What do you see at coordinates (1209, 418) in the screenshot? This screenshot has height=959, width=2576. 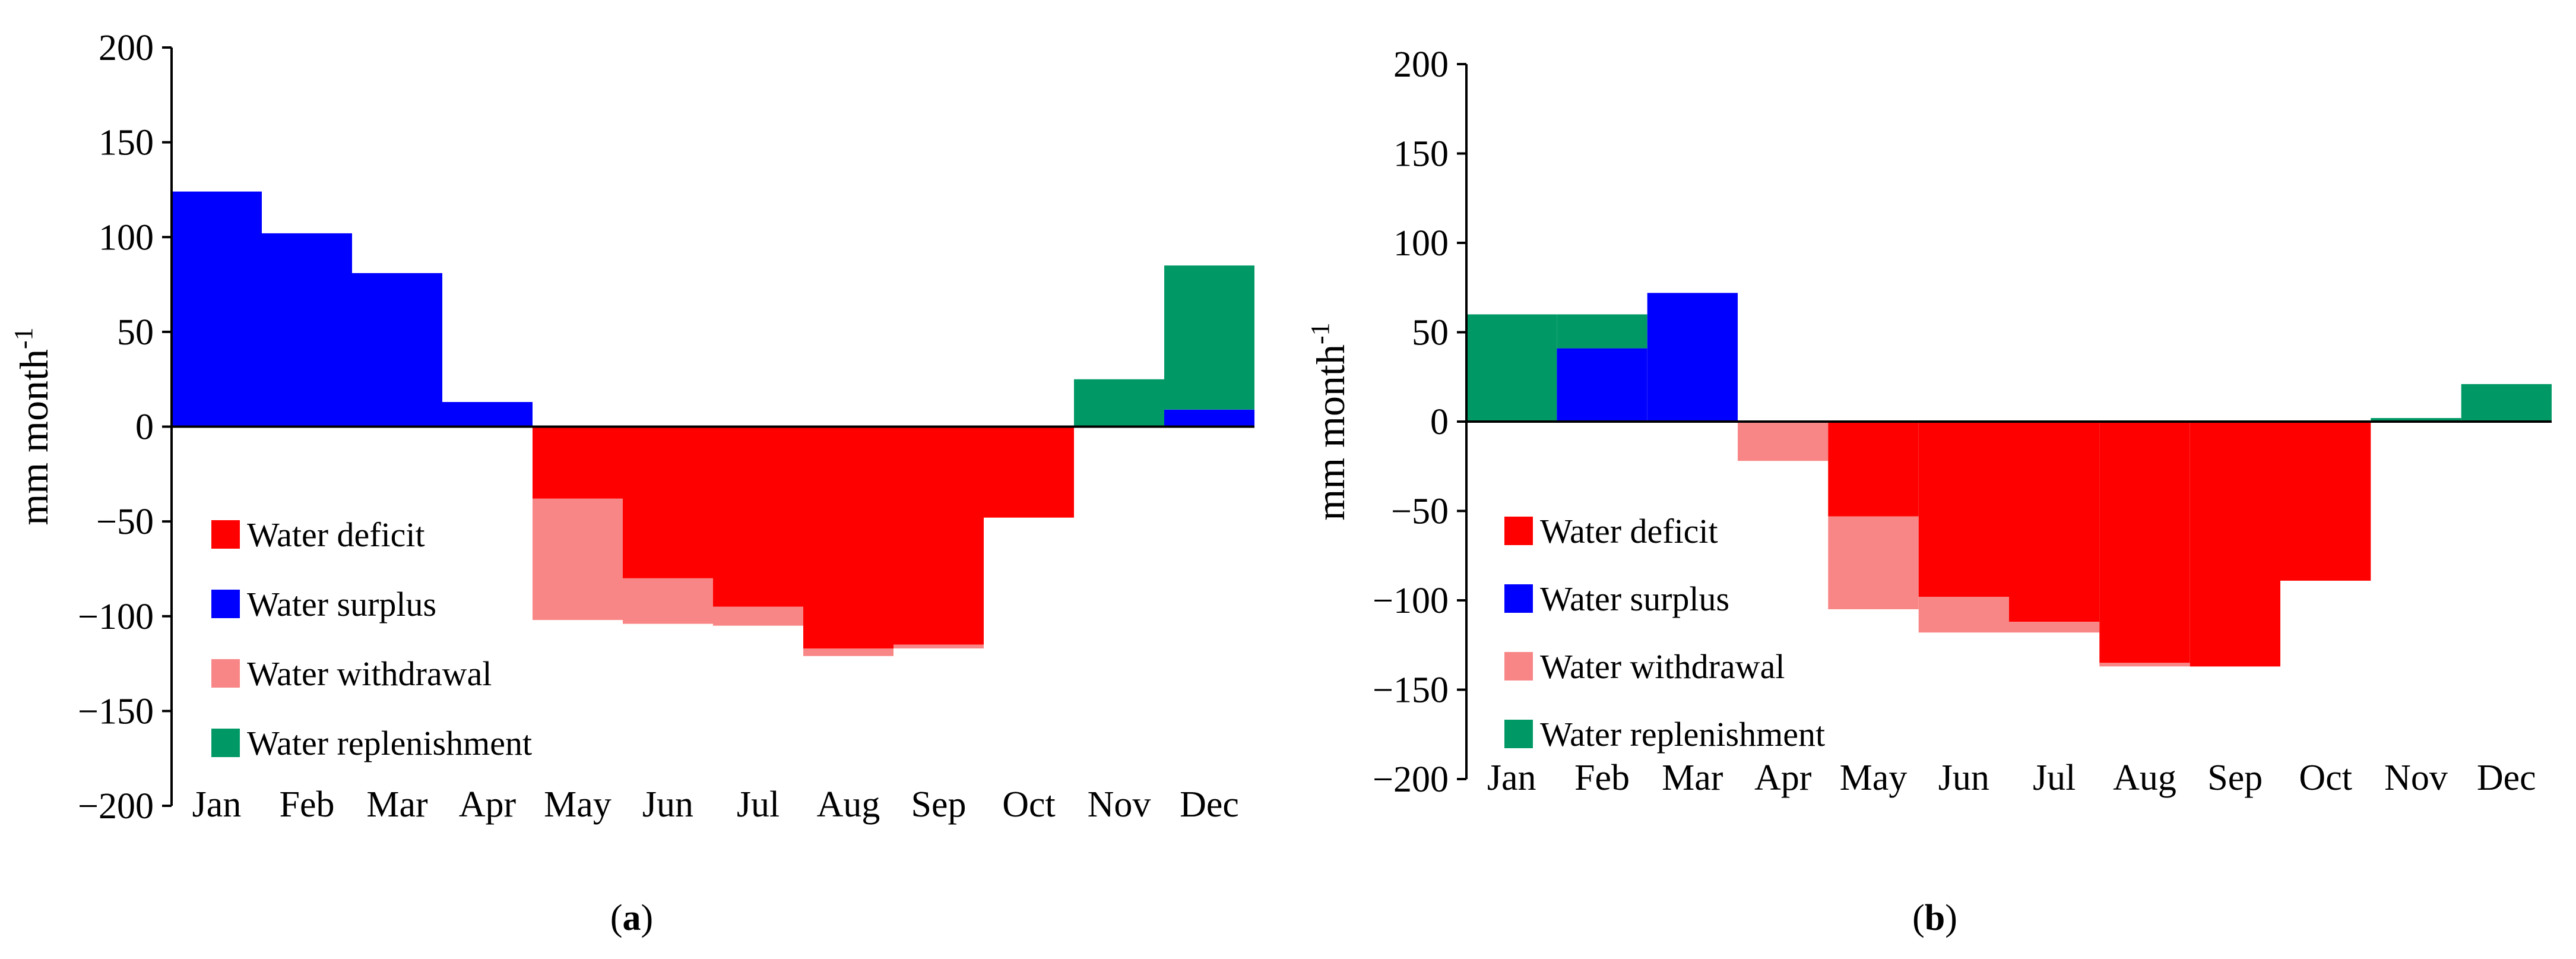 I see `bar-a-surplus-dec` at bounding box center [1209, 418].